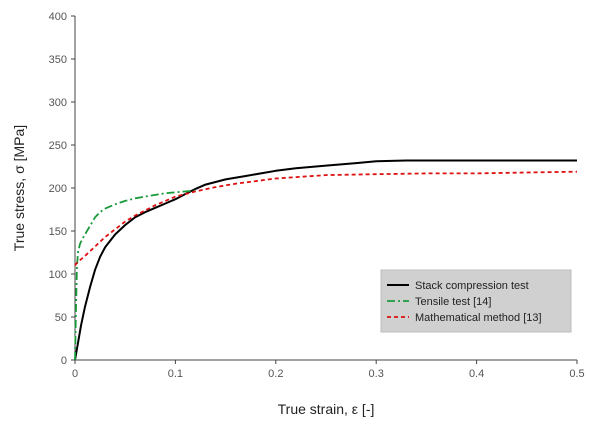 The image size is (595, 429). I want to click on y-axis-title: True stress, σ [MPa], so click(19, 188).